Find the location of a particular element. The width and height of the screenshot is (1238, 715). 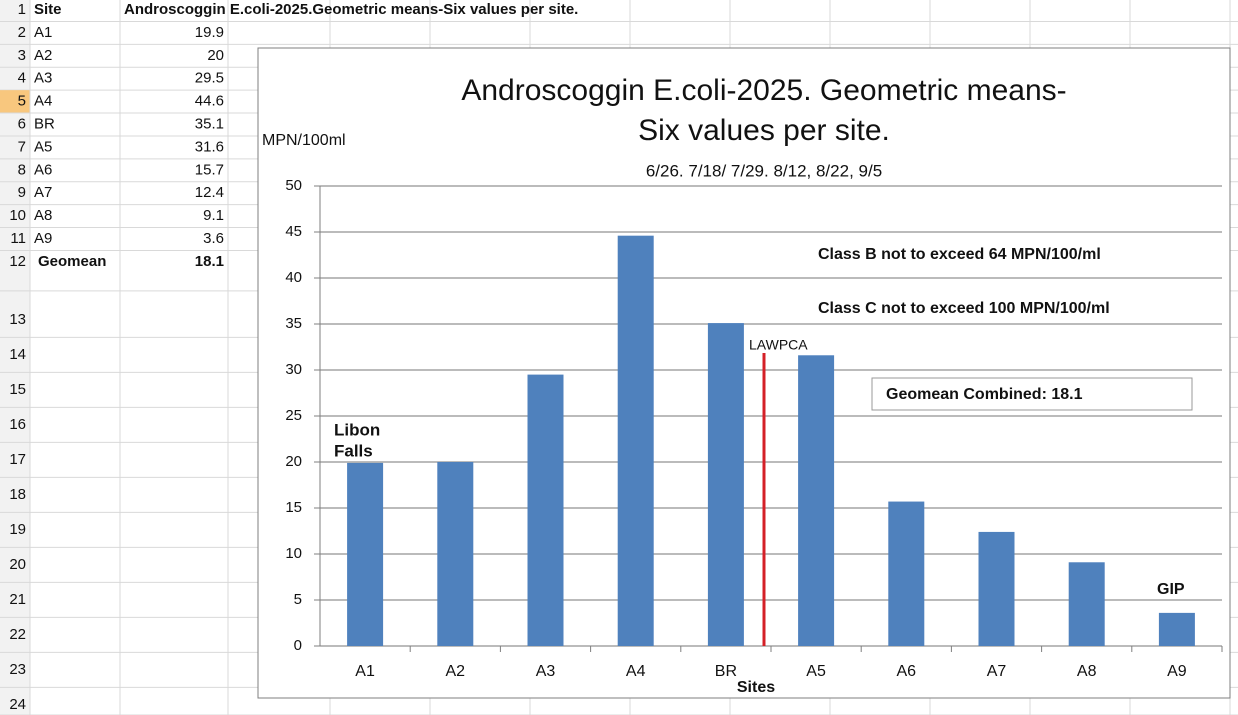

x-tick-label: A4 is located at coordinates (636, 671).